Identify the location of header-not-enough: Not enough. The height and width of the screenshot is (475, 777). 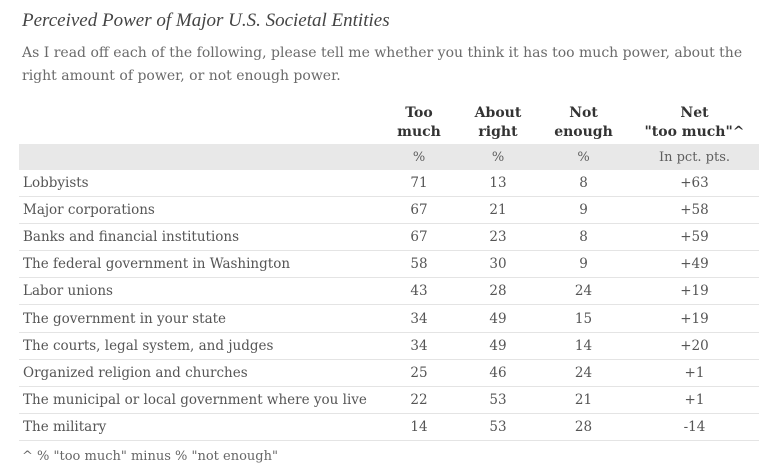
(583, 122).